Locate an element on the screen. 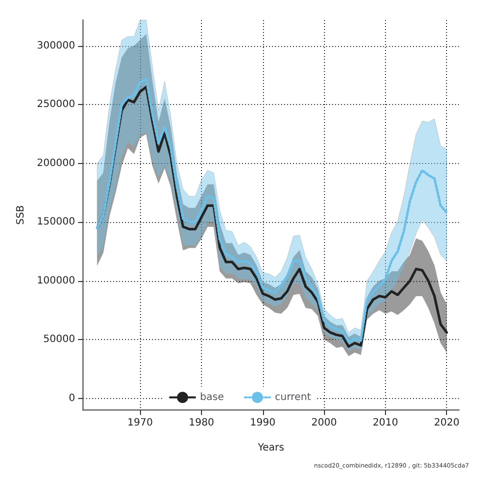 The height and width of the screenshot is (480, 480). y-tick-label: 300000 is located at coordinates (56, 46).